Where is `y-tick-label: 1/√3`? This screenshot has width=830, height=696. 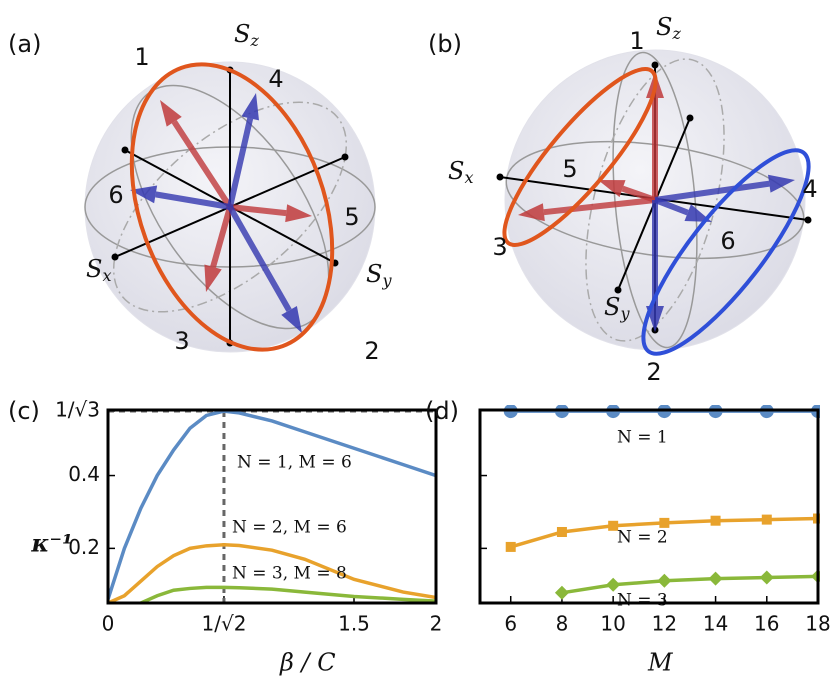
y-tick-label: 1/√3 is located at coordinates (77, 409).